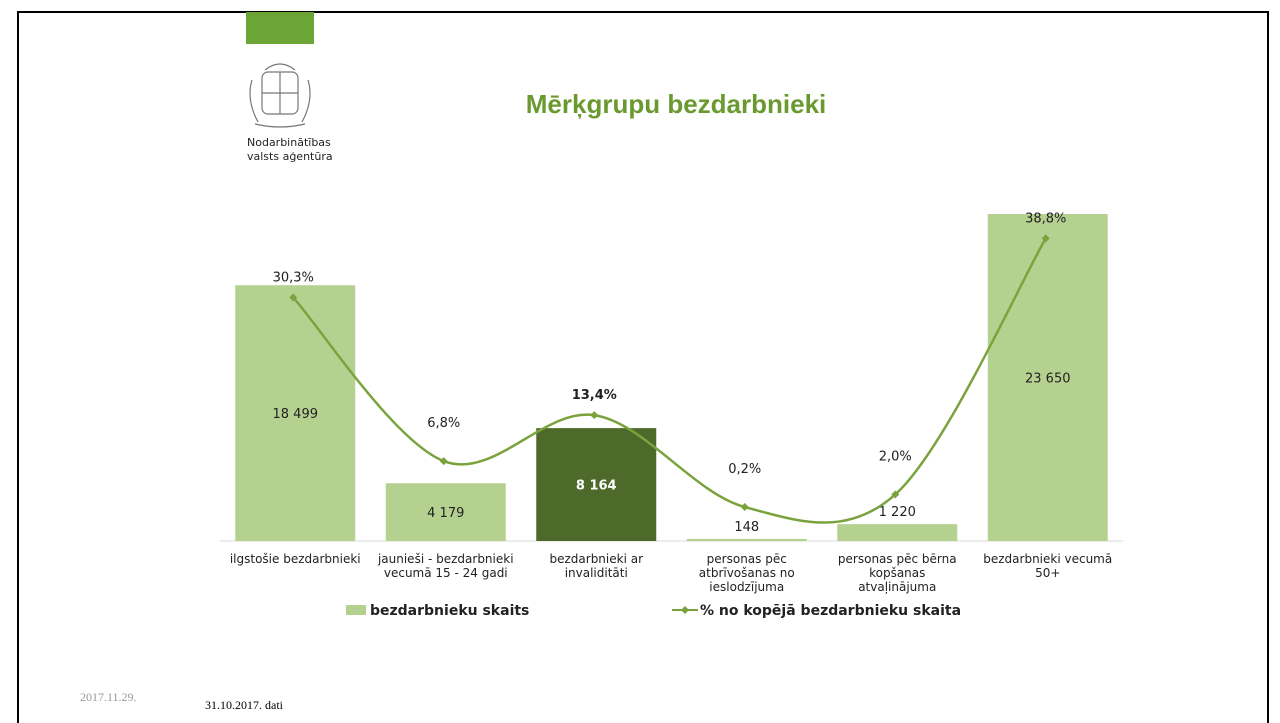 Image resolution: width=1280 pixels, height=723 pixels. Describe the element at coordinates (746, 587) in the screenshot. I see `x-tick-label: ieslodzījuma` at that location.